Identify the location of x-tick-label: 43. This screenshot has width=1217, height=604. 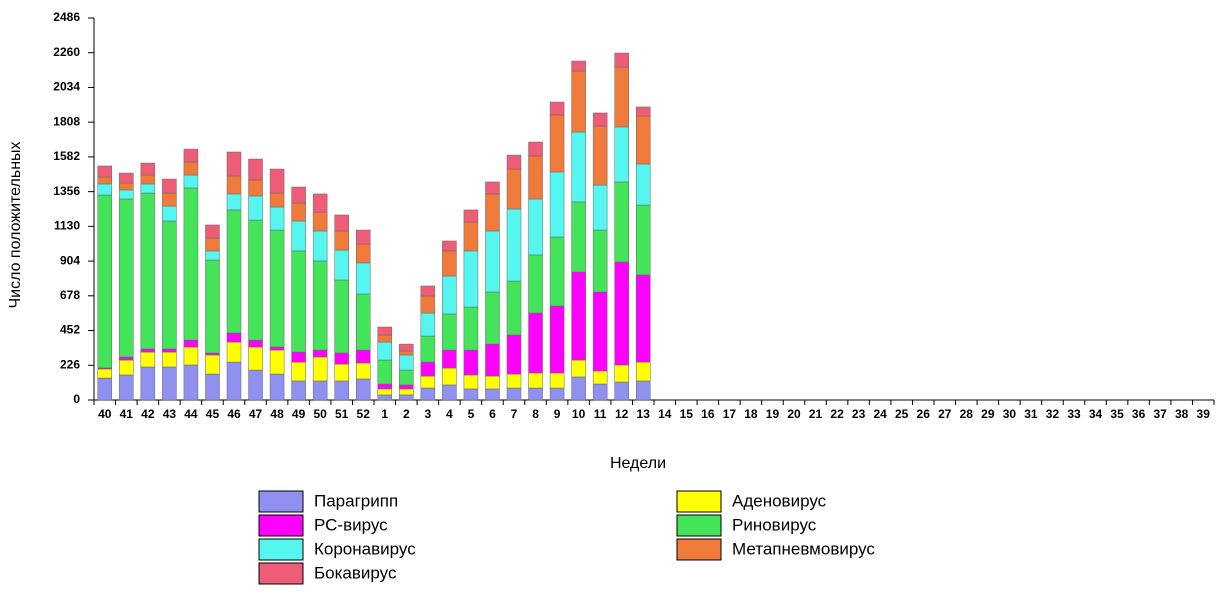
(170, 414).